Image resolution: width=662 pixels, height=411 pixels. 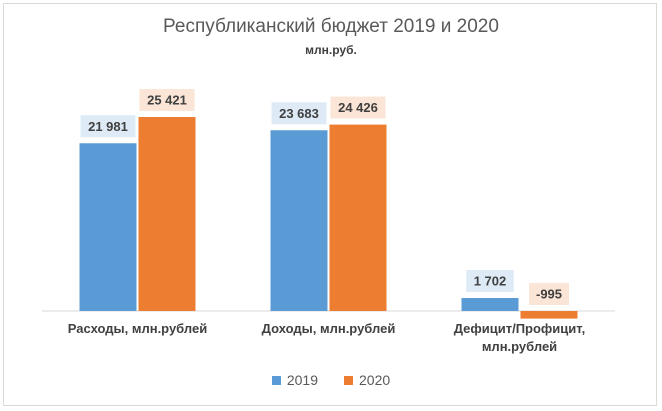 I want to click on data-label-2020-1: 25 421, so click(x=167, y=100).